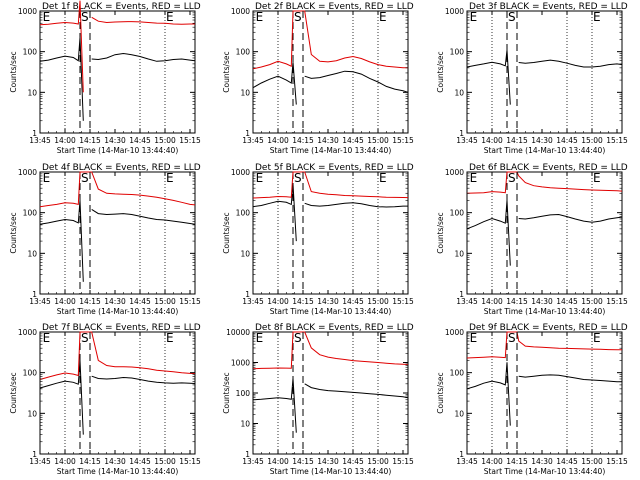 This screenshot has width=640, height=480. I want to click on panel-title: Det 6f BLACK = Events, RED = LLD, so click(548, 168).